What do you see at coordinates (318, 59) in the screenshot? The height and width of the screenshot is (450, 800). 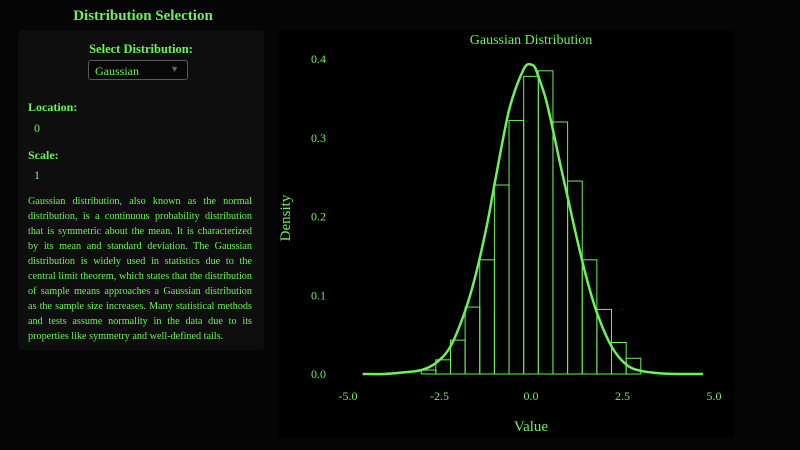 I see `y-tick-label: 0.4` at bounding box center [318, 59].